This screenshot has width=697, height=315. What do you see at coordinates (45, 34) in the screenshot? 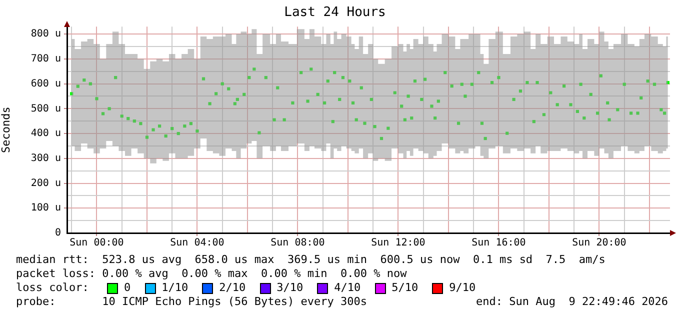
I see `y-tick-label: 800 u` at bounding box center [45, 34].